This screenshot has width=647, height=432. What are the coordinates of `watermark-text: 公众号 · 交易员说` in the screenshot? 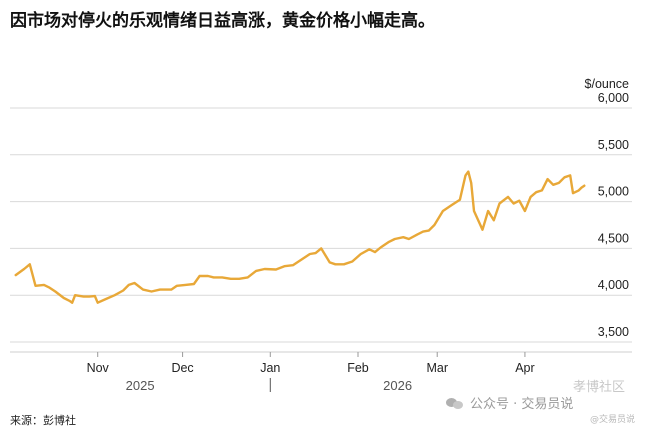 It's located at (522, 404).